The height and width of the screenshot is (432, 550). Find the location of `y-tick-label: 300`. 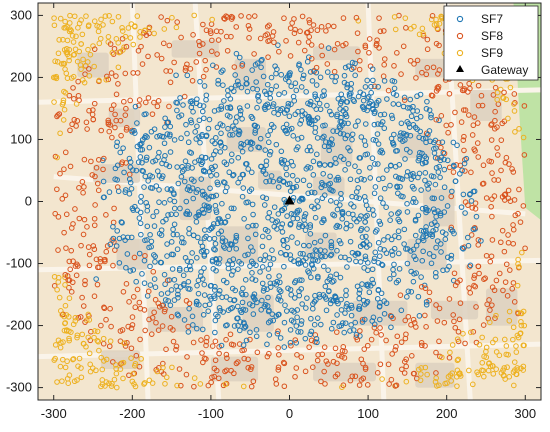

y-tick-label: 300 is located at coordinates (21, 14).